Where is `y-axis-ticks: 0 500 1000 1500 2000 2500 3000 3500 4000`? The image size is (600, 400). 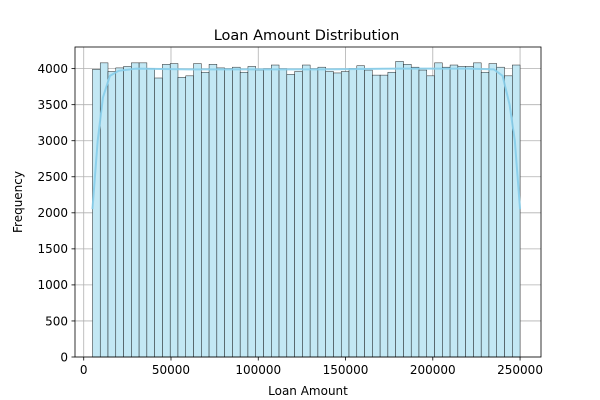 y-axis-ticks: 0 500 1000 1500 2000 2500 3000 3500 4000 is located at coordinates (56, 213).